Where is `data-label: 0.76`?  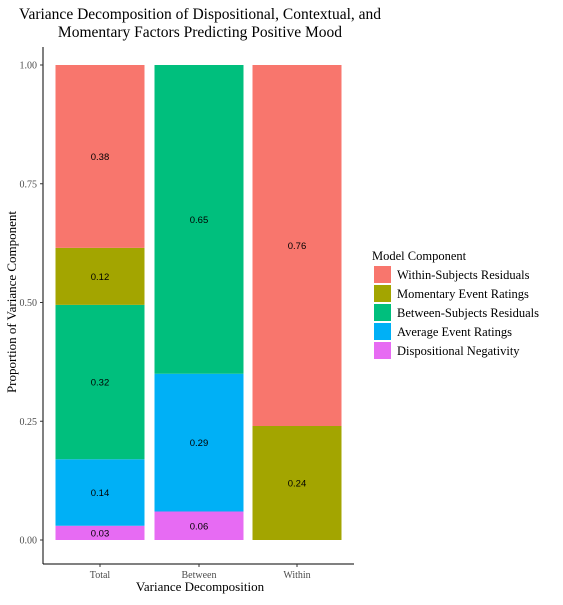
data-label: 0.76 is located at coordinates (297, 246).